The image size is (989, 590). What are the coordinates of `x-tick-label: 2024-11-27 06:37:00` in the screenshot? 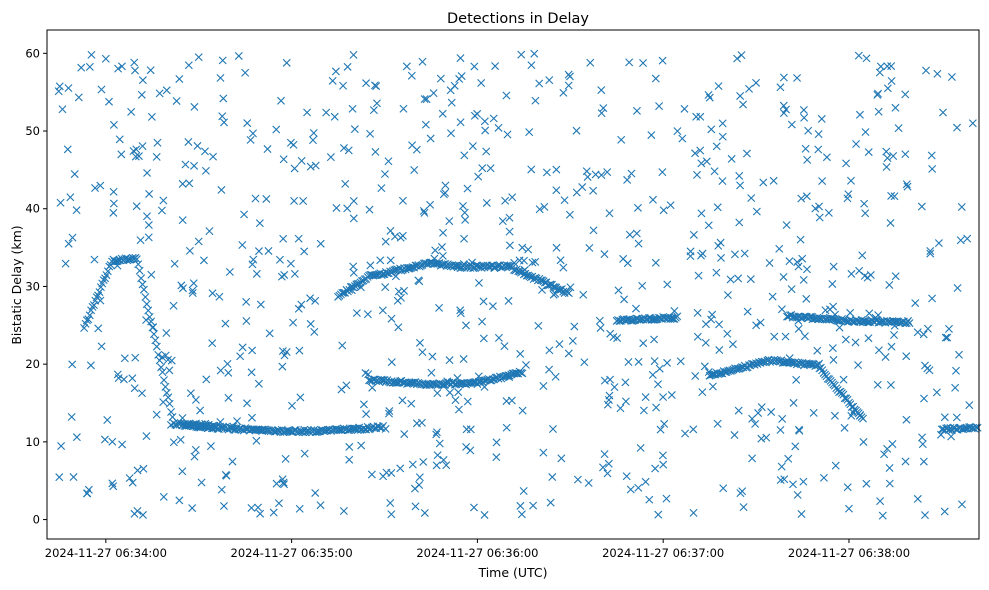 It's located at (663, 553).